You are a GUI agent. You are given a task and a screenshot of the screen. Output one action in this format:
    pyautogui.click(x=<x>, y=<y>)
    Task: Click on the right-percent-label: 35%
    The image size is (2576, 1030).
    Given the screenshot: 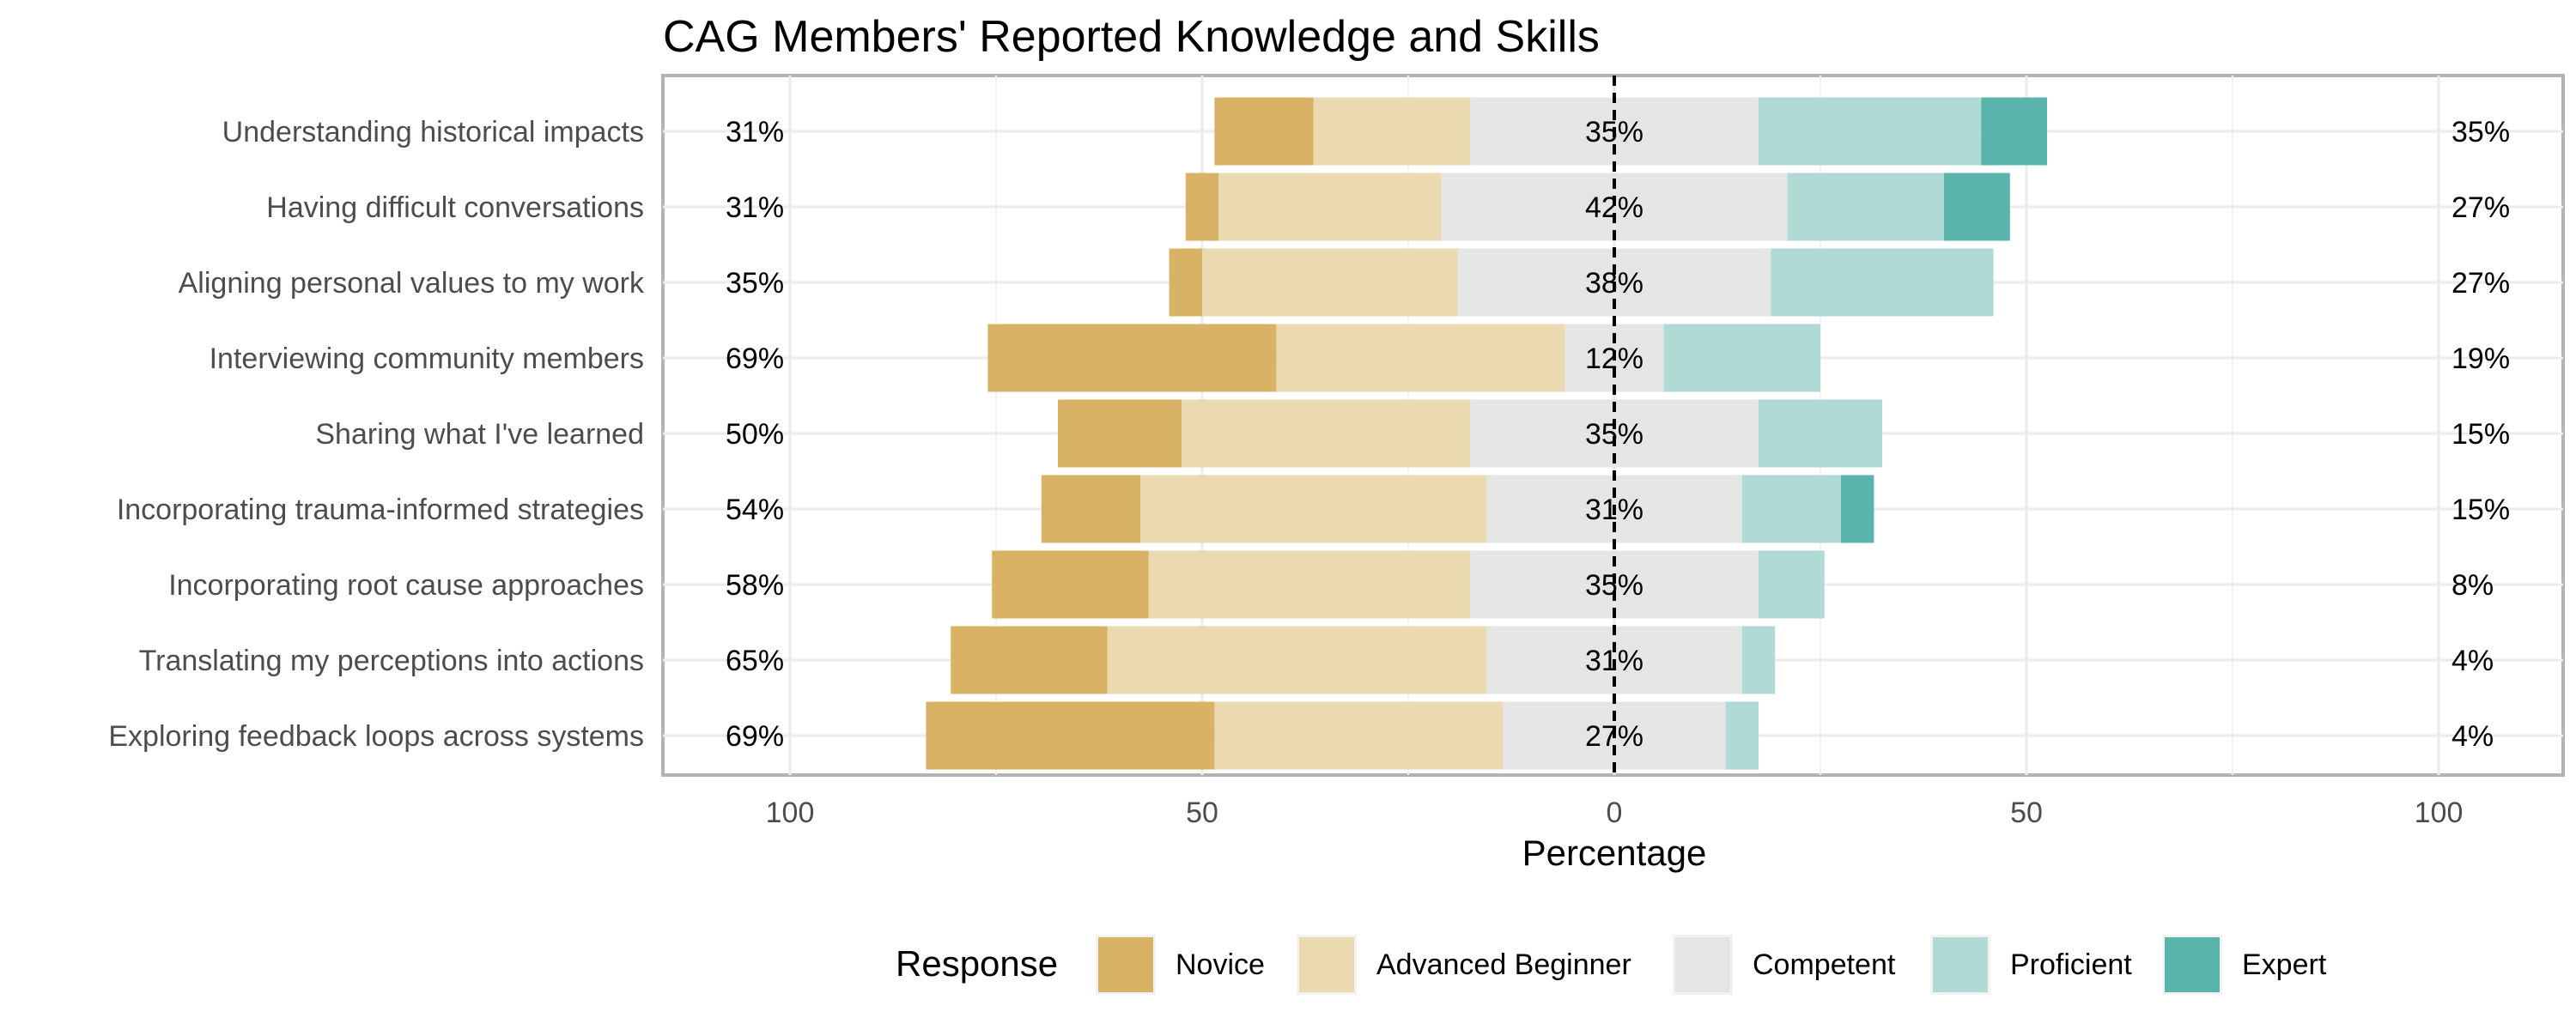 What is the action you would take?
    pyautogui.click(x=2480, y=132)
    